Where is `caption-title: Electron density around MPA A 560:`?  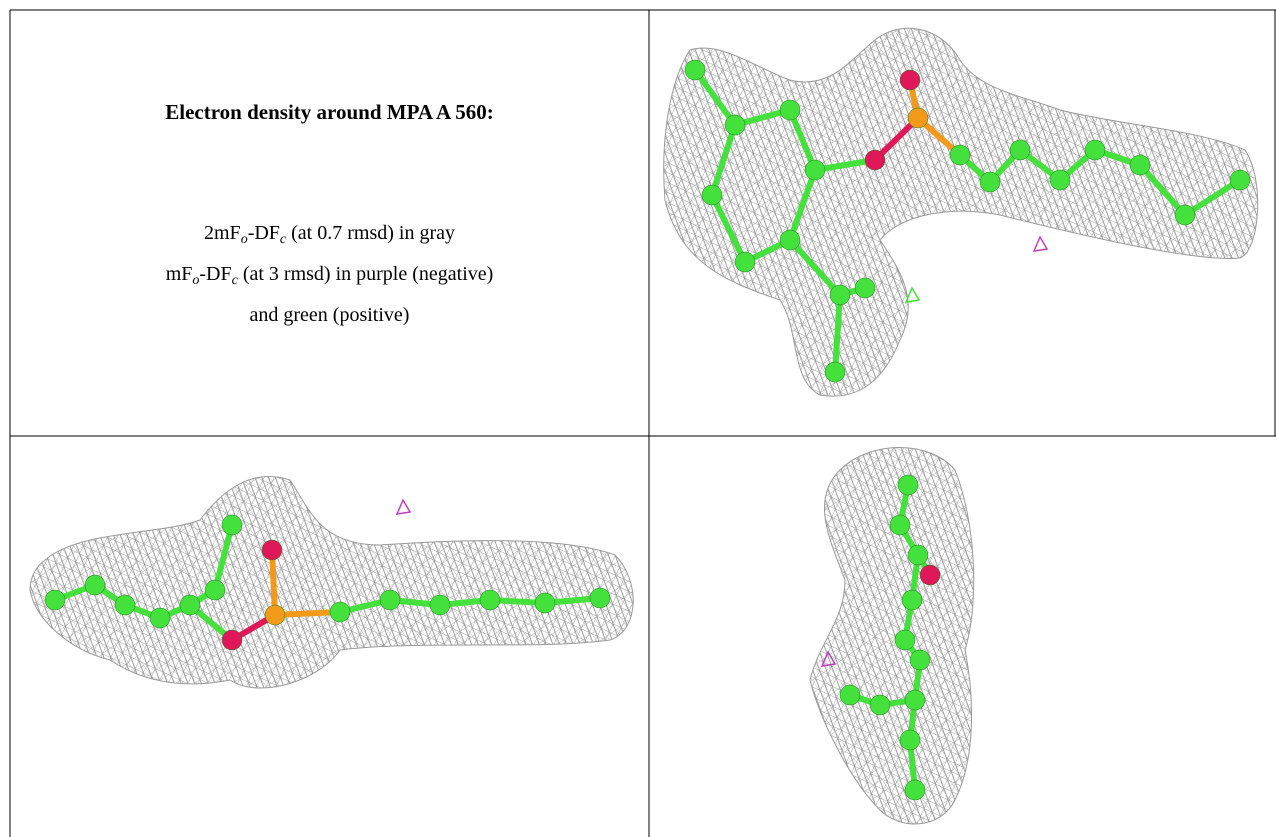 caption-title: Electron density around MPA A 560: is located at coordinates (329, 112).